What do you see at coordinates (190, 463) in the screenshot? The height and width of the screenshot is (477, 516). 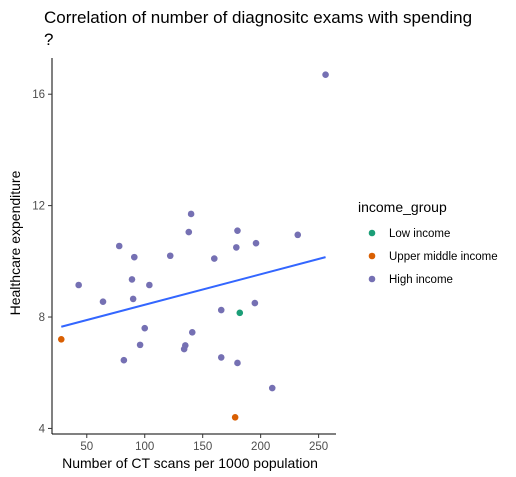 I see `x-axis-title: Number of CT scans per 1000 population` at bounding box center [190, 463].